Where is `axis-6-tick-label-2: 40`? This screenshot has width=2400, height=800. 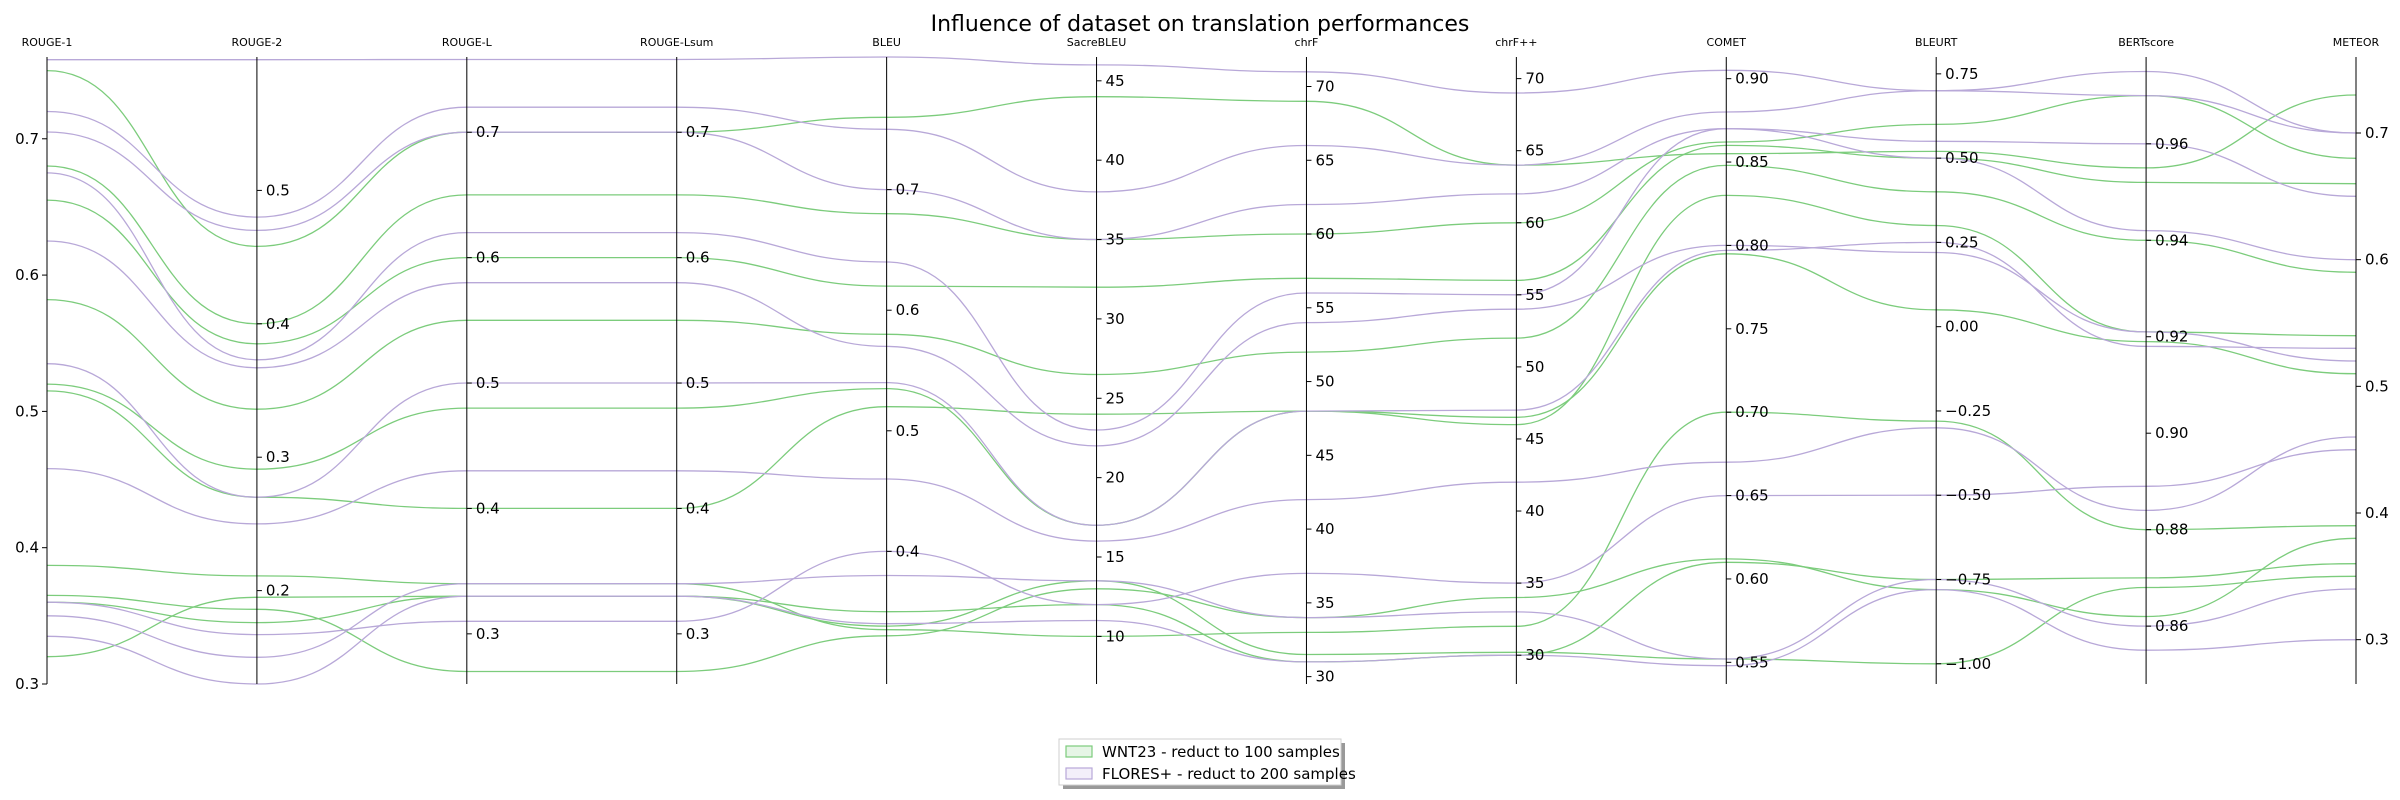 axis-6-tick-label-2: 40 is located at coordinates (1324, 529).